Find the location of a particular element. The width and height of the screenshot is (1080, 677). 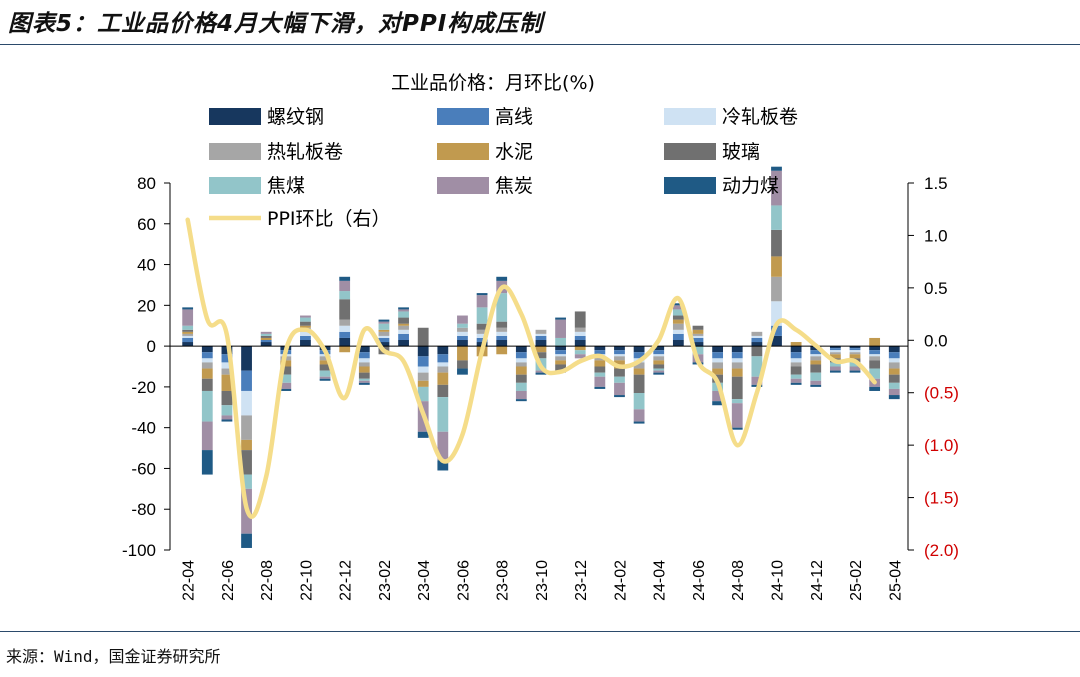

left-tick-label: 40 is located at coordinates (146, 265).